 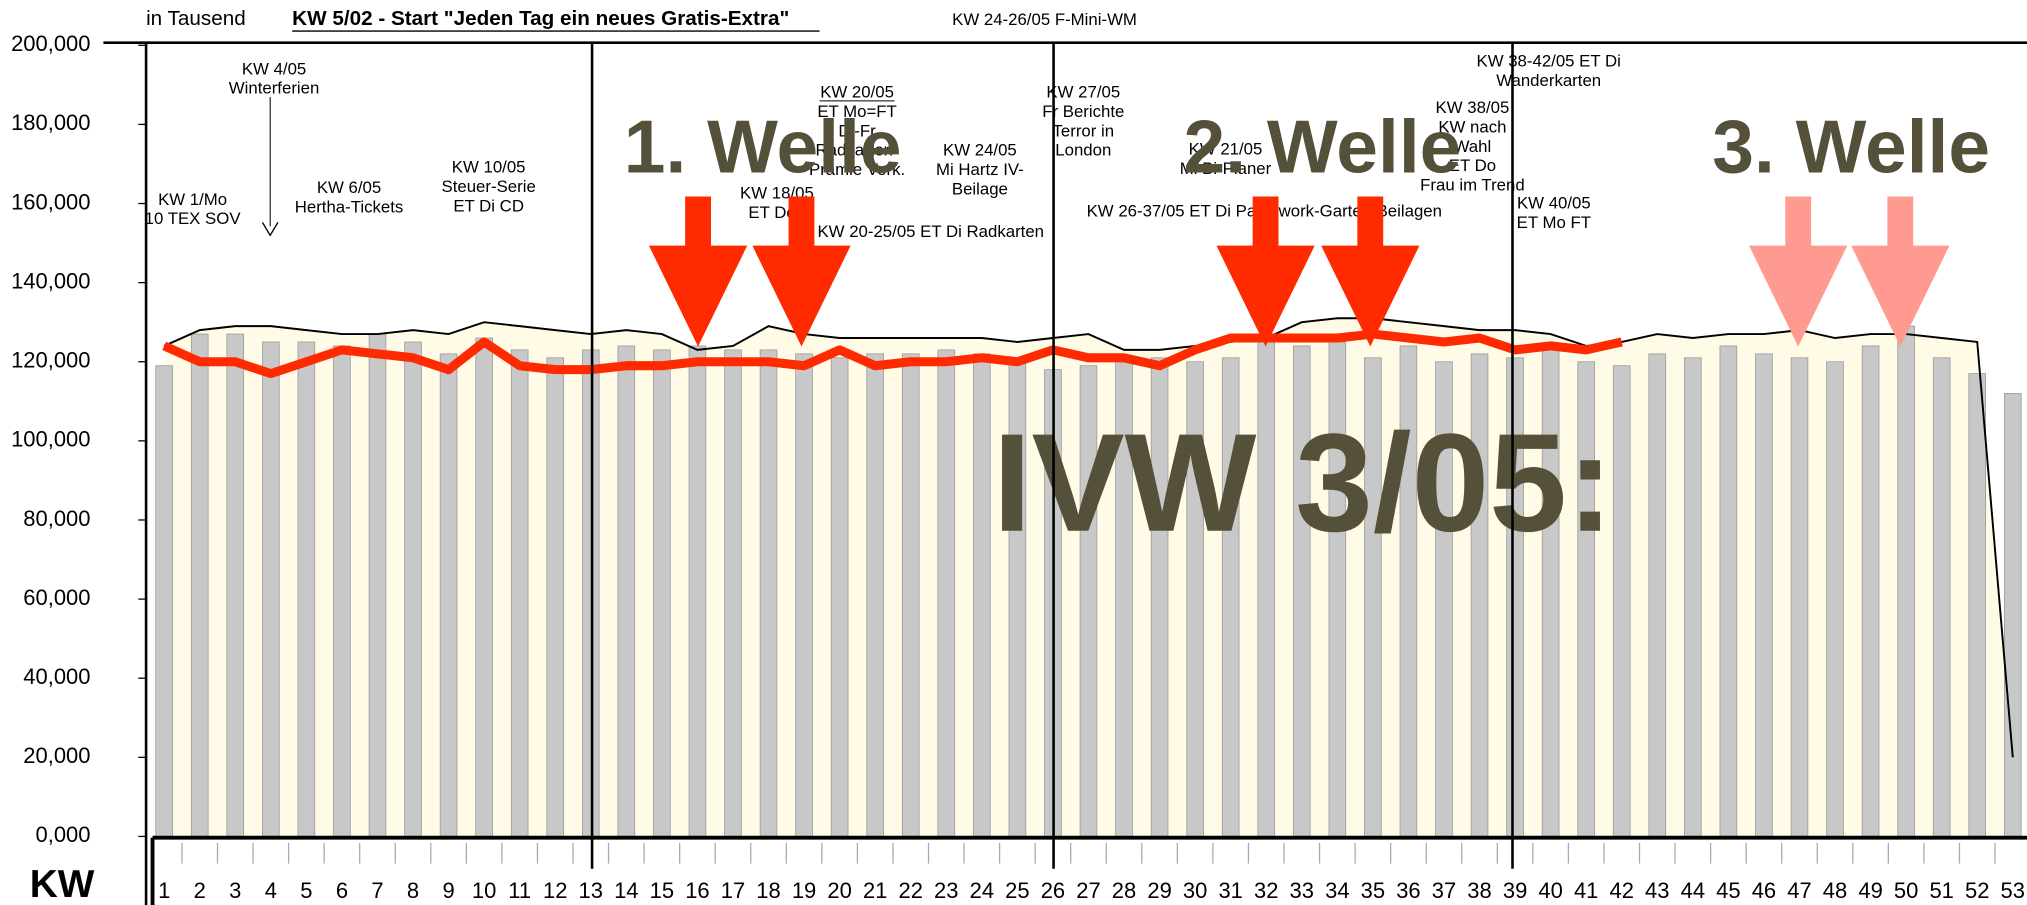 I want to click on x-tick-label: 16, so click(x=697, y=890).